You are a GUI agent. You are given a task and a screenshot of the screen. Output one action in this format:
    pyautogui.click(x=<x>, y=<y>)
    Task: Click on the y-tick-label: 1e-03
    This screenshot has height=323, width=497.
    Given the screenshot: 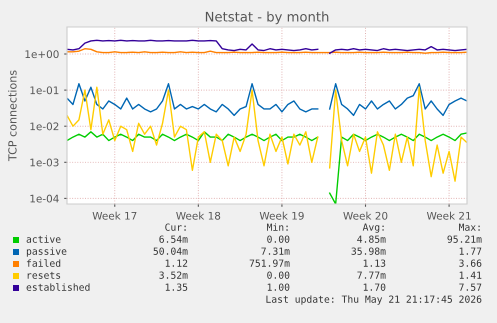 What is the action you would take?
    pyautogui.click(x=44, y=162)
    